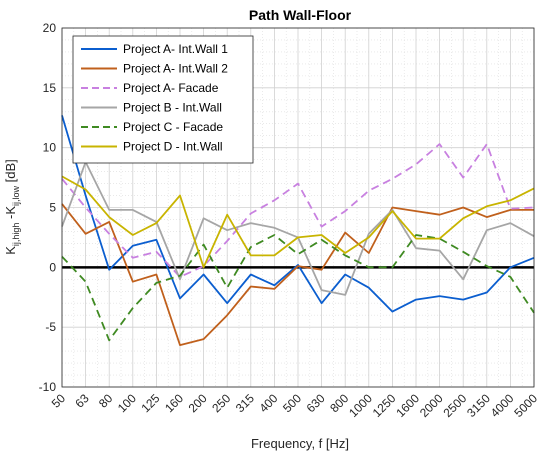  Describe the element at coordinates (10, 214) in the screenshot. I see `y-label-mid: -K` at that location.